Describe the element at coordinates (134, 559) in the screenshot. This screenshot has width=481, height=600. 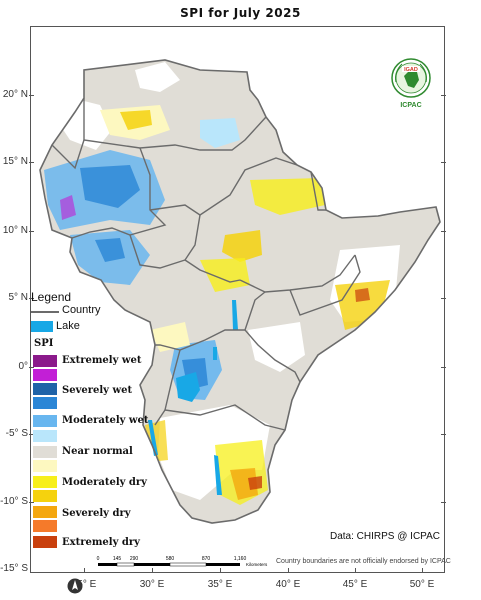
I see `scale-tick-label: 290` at that location.